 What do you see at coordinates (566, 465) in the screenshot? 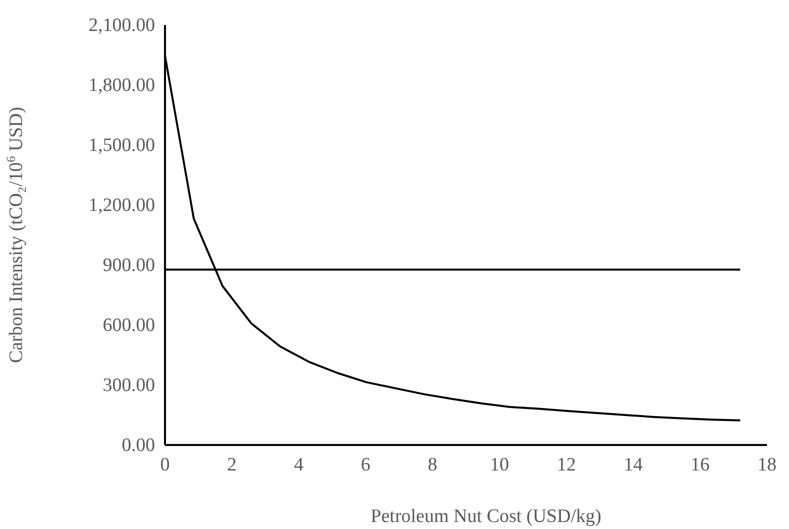
I see `x-tick-label: 12` at bounding box center [566, 465].